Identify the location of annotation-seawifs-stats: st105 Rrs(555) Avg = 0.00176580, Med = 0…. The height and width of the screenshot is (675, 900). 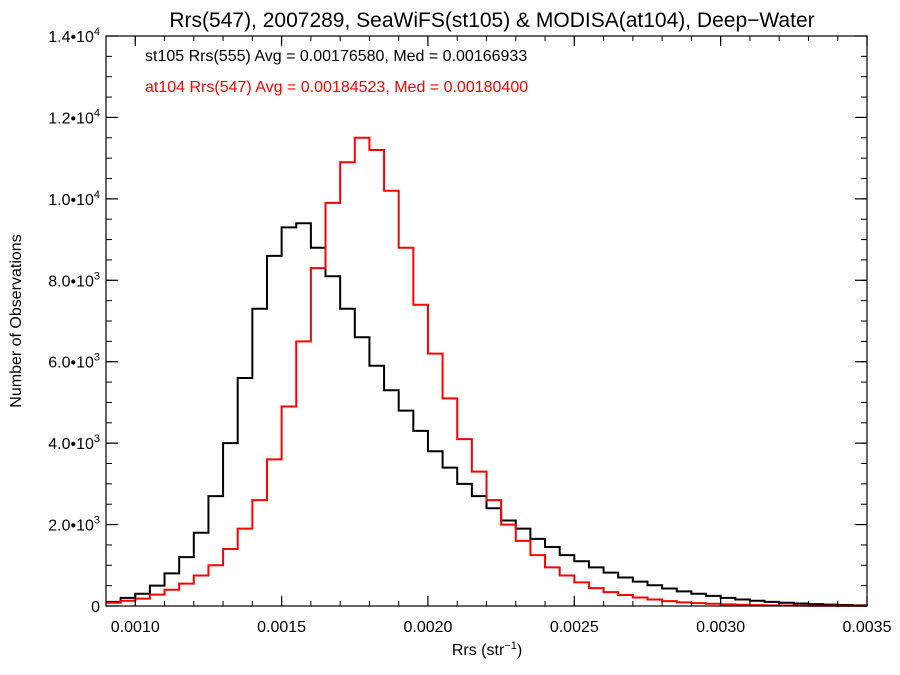
(336, 56).